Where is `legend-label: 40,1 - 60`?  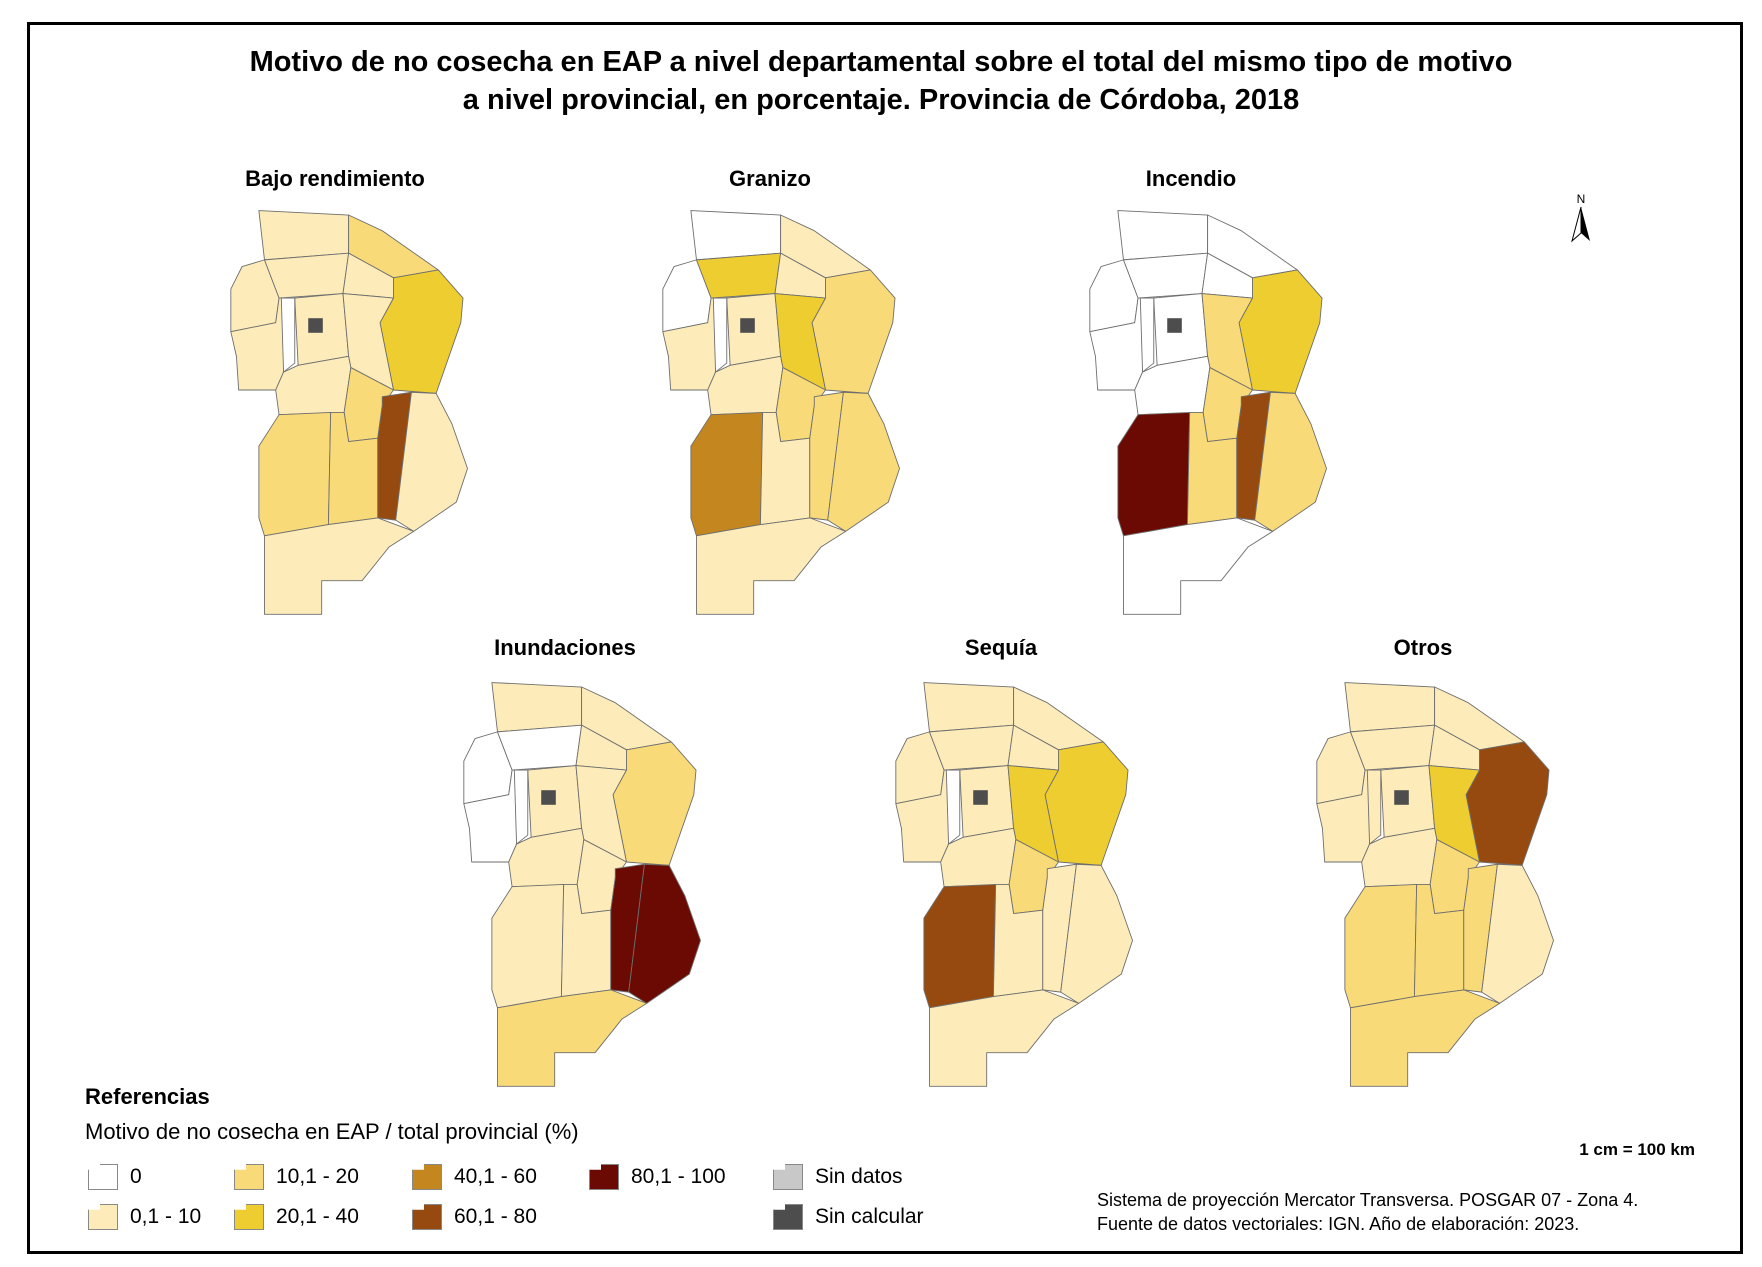 legend-label: 40,1 - 60 is located at coordinates (495, 1176).